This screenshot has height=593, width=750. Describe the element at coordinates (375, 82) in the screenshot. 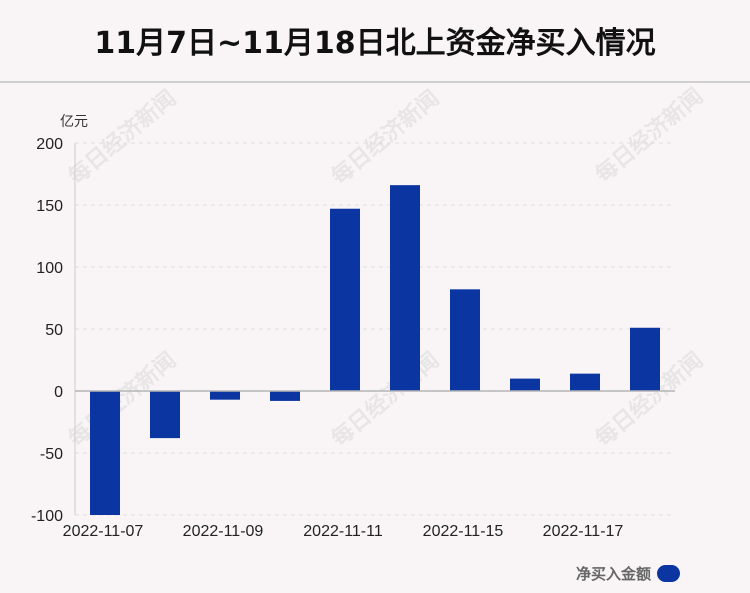

I see `title-divider` at that location.